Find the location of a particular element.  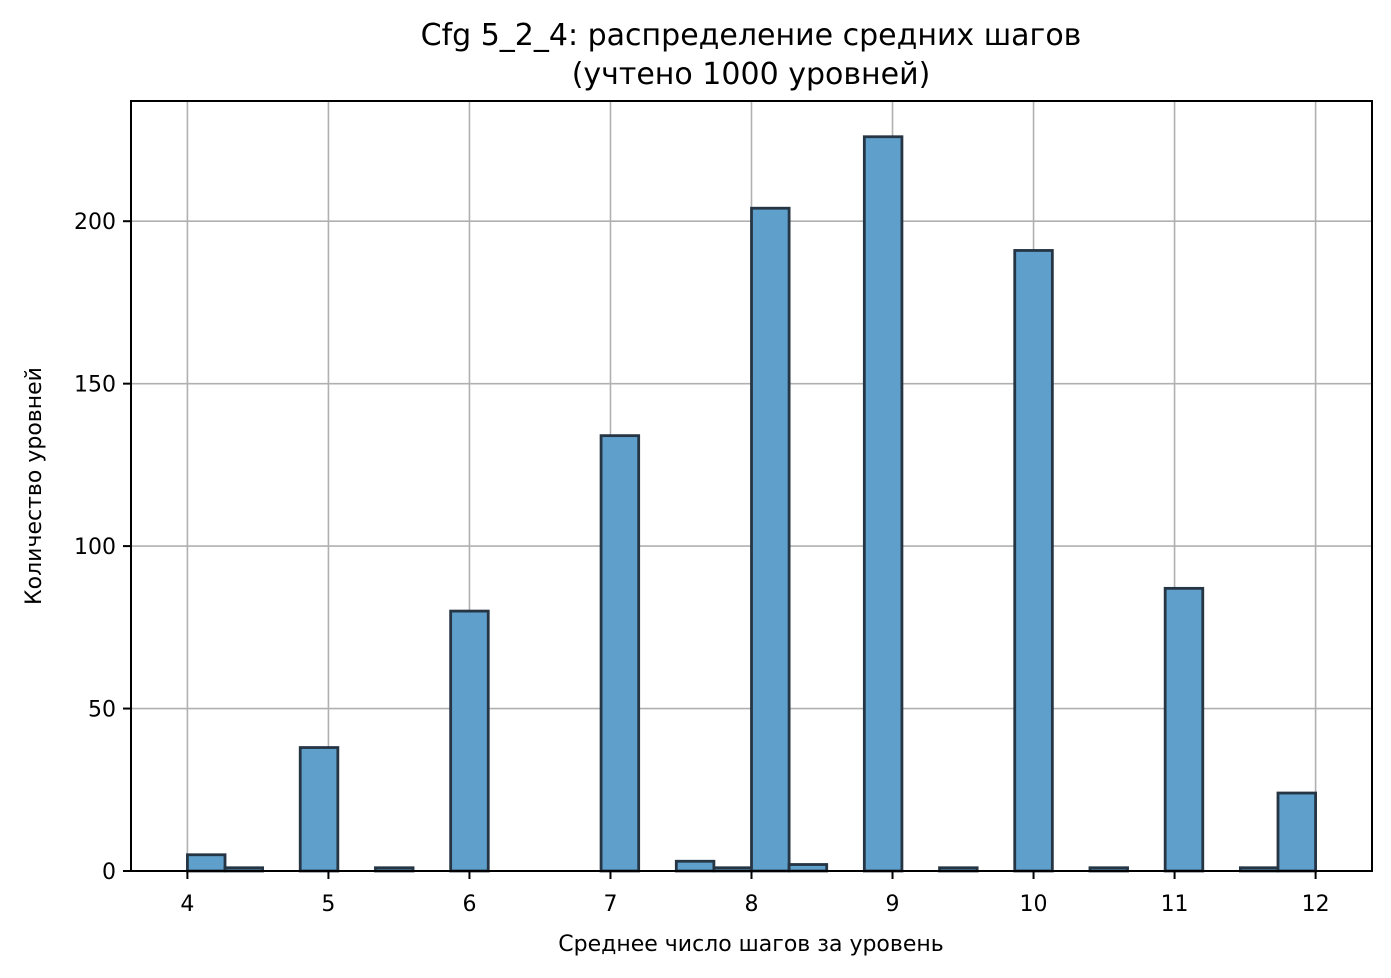

x-tick-label: 10 is located at coordinates (1034, 904).